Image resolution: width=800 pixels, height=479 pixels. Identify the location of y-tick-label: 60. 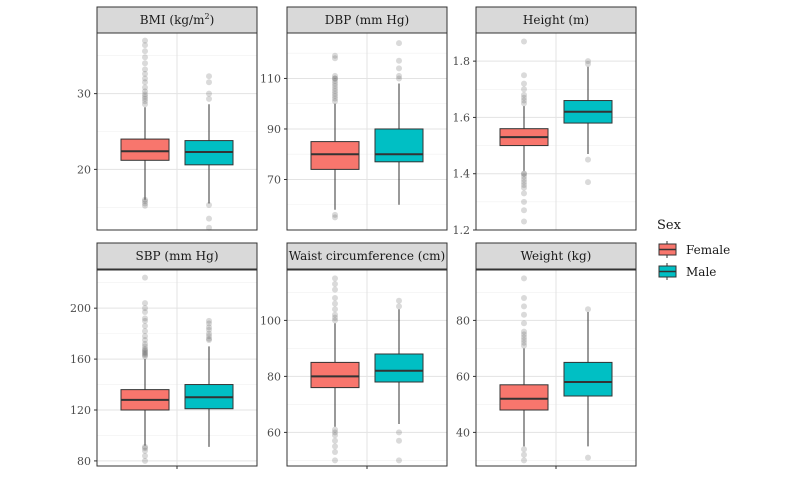
(274, 432).